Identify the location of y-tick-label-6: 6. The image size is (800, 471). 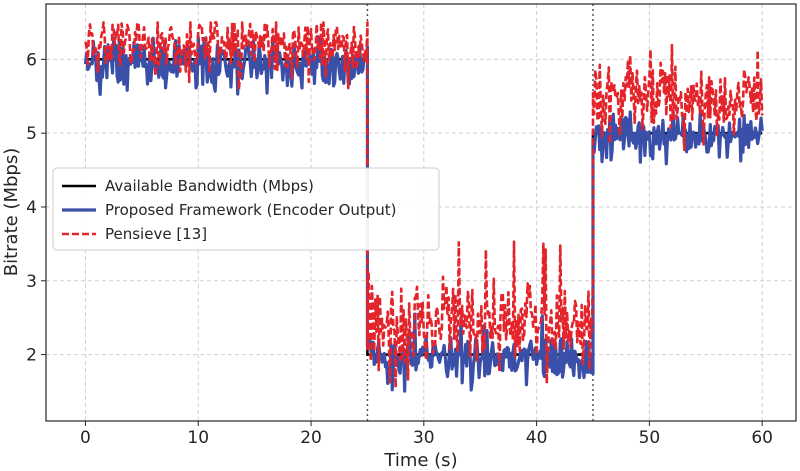
(31, 60).